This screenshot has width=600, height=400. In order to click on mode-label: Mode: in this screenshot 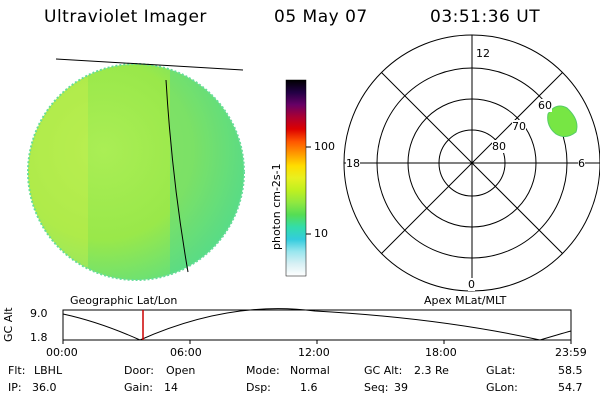, I will do `click(263, 370)`.